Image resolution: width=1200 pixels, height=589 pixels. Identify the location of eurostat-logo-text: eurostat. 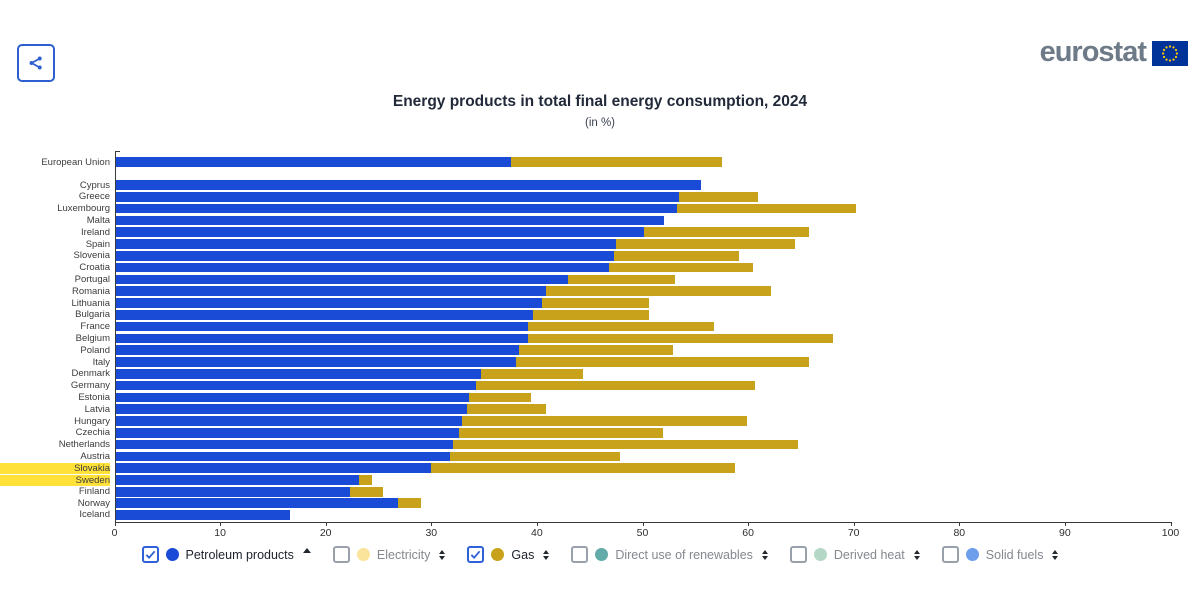
(1093, 52).